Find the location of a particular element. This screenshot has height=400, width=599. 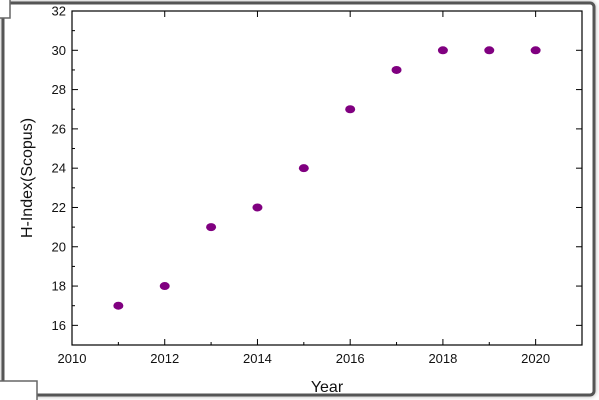

y-axis-title: H-Index(Scopus) is located at coordinates (27, 178).